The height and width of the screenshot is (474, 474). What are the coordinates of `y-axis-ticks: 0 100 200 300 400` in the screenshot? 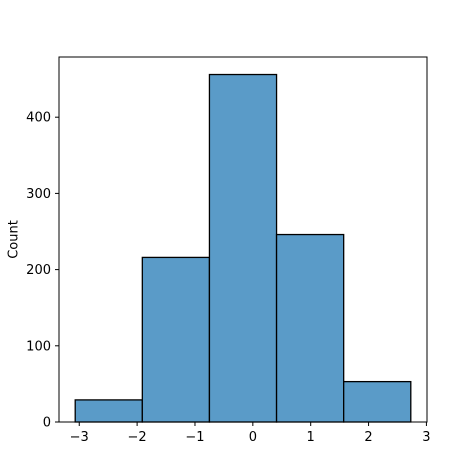 It's located at (42, 271).